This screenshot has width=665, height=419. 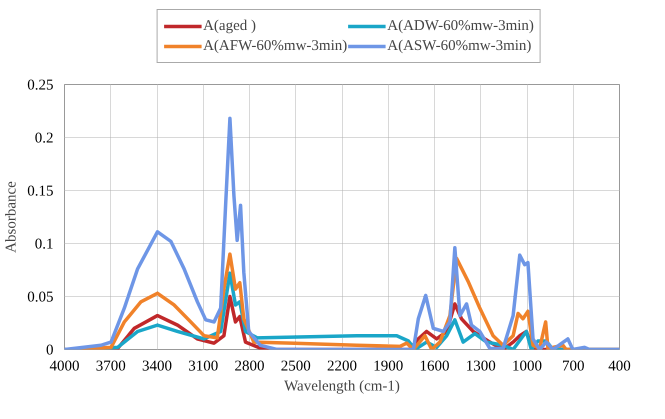 I want to click on legend-label: A(ASW-60%mw-3min), so click(x=459, y=46).